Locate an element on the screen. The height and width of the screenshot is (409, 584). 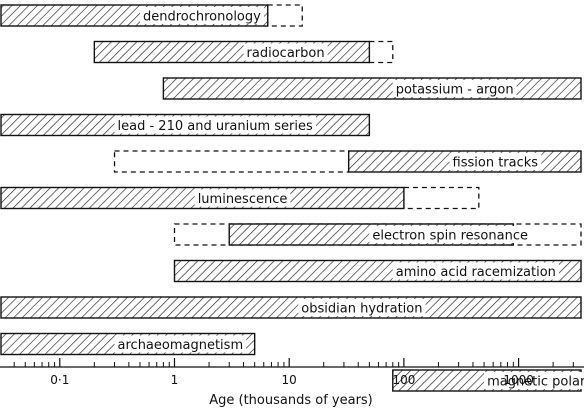
label-background-luminescence is located at coordinates (242, 198).